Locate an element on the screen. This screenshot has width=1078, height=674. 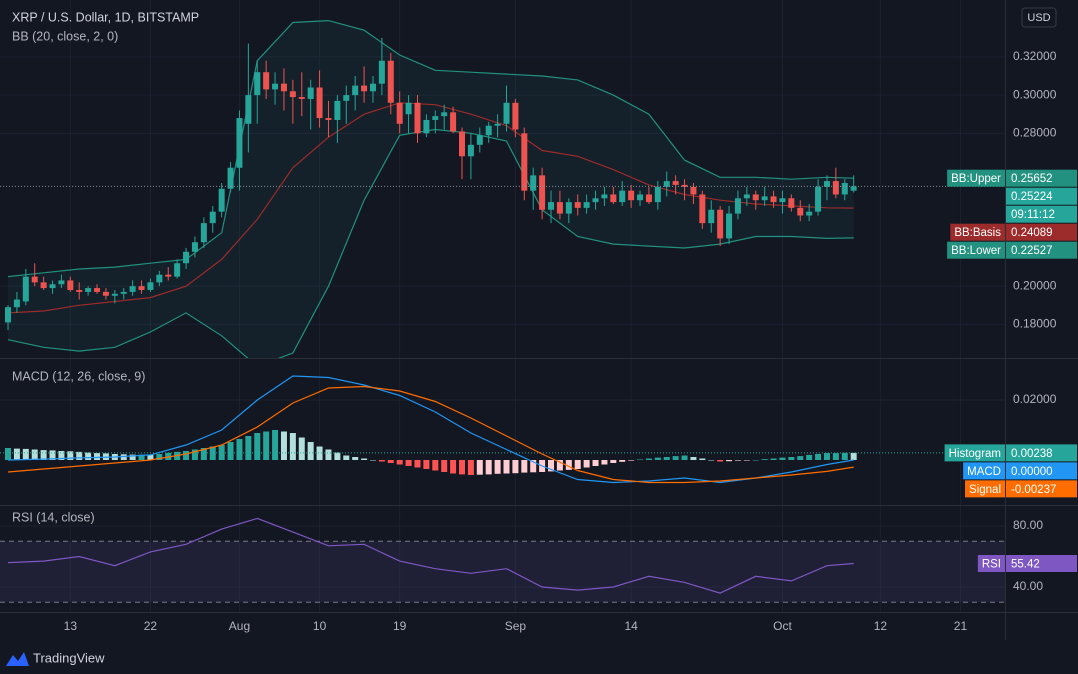
currency-button is located at coordinates (1039, 17).